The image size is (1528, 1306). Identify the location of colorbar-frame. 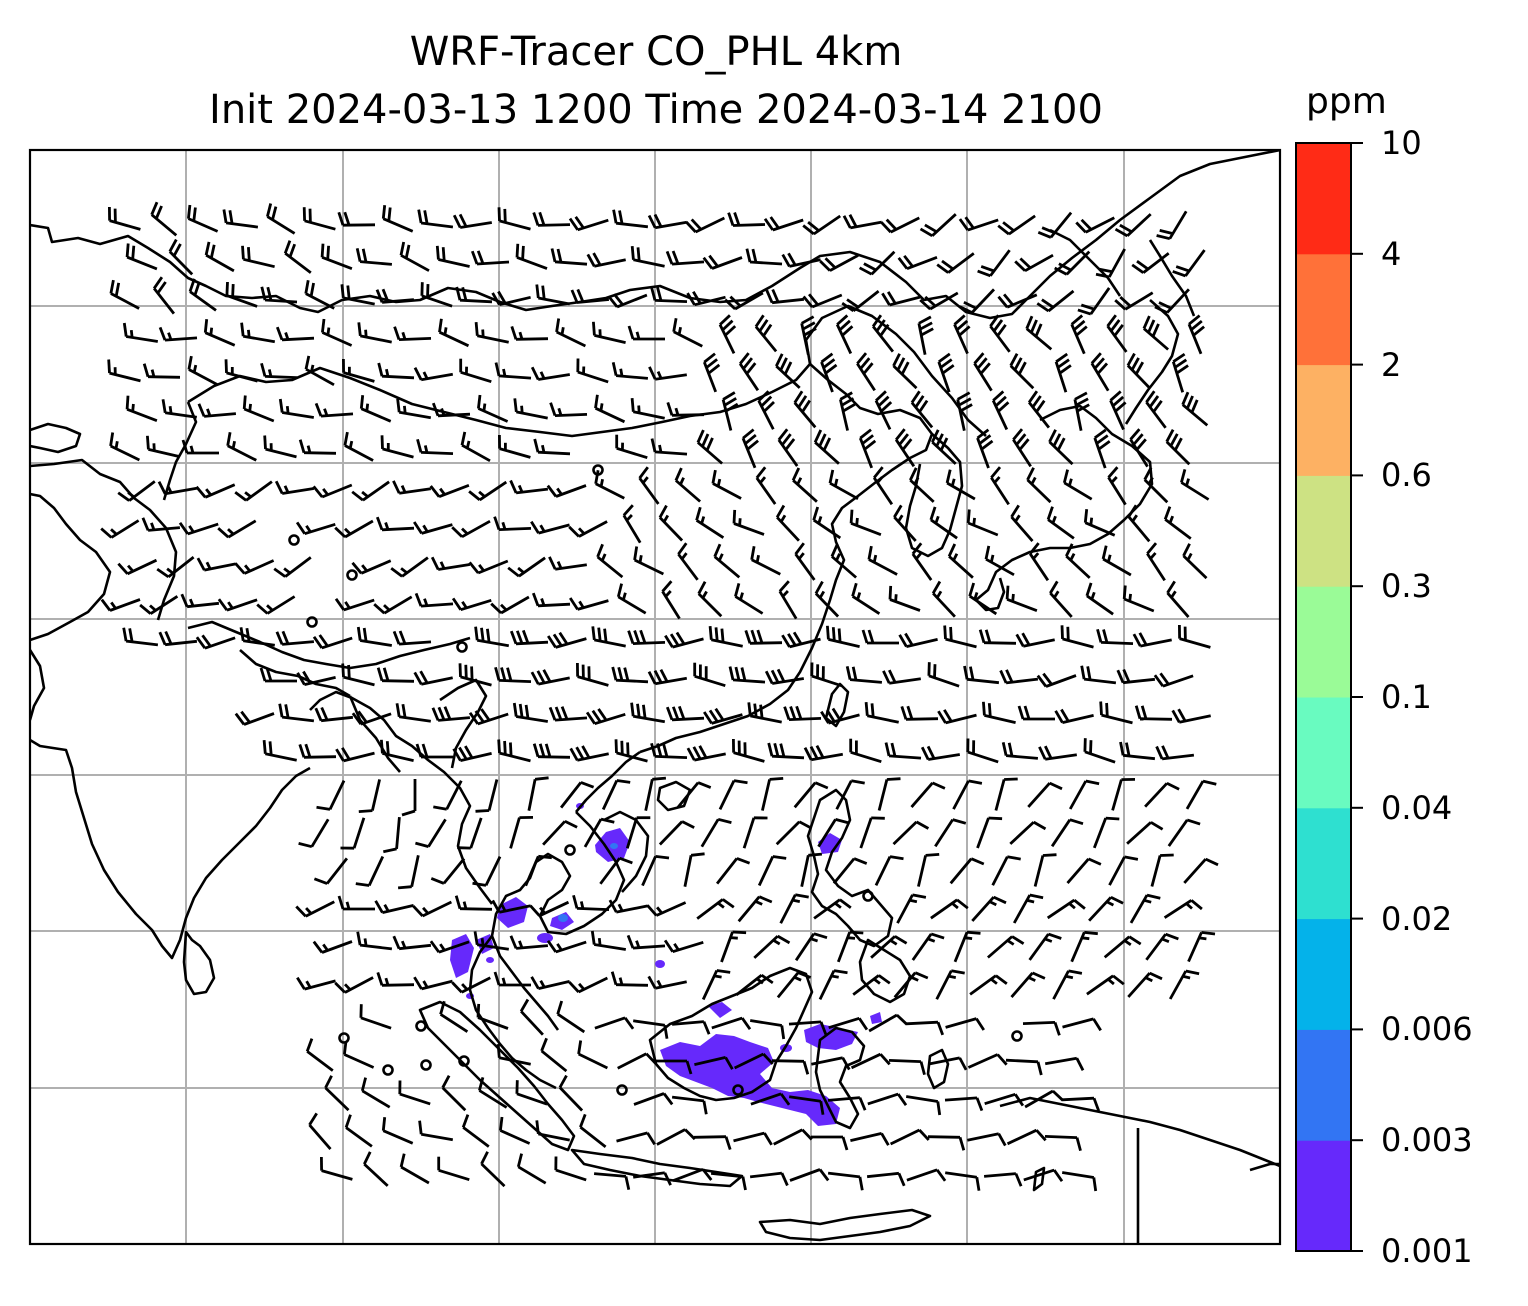
(1323, 697).